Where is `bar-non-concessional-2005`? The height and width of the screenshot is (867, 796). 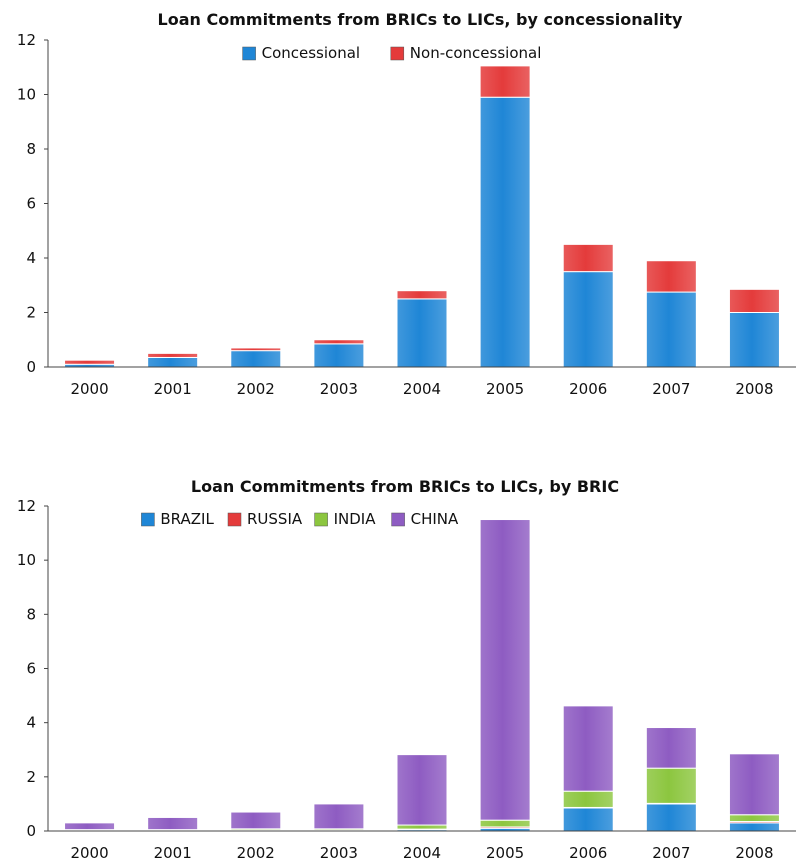 bar-non-concessional-2005 is located at coordinates (505, 81).